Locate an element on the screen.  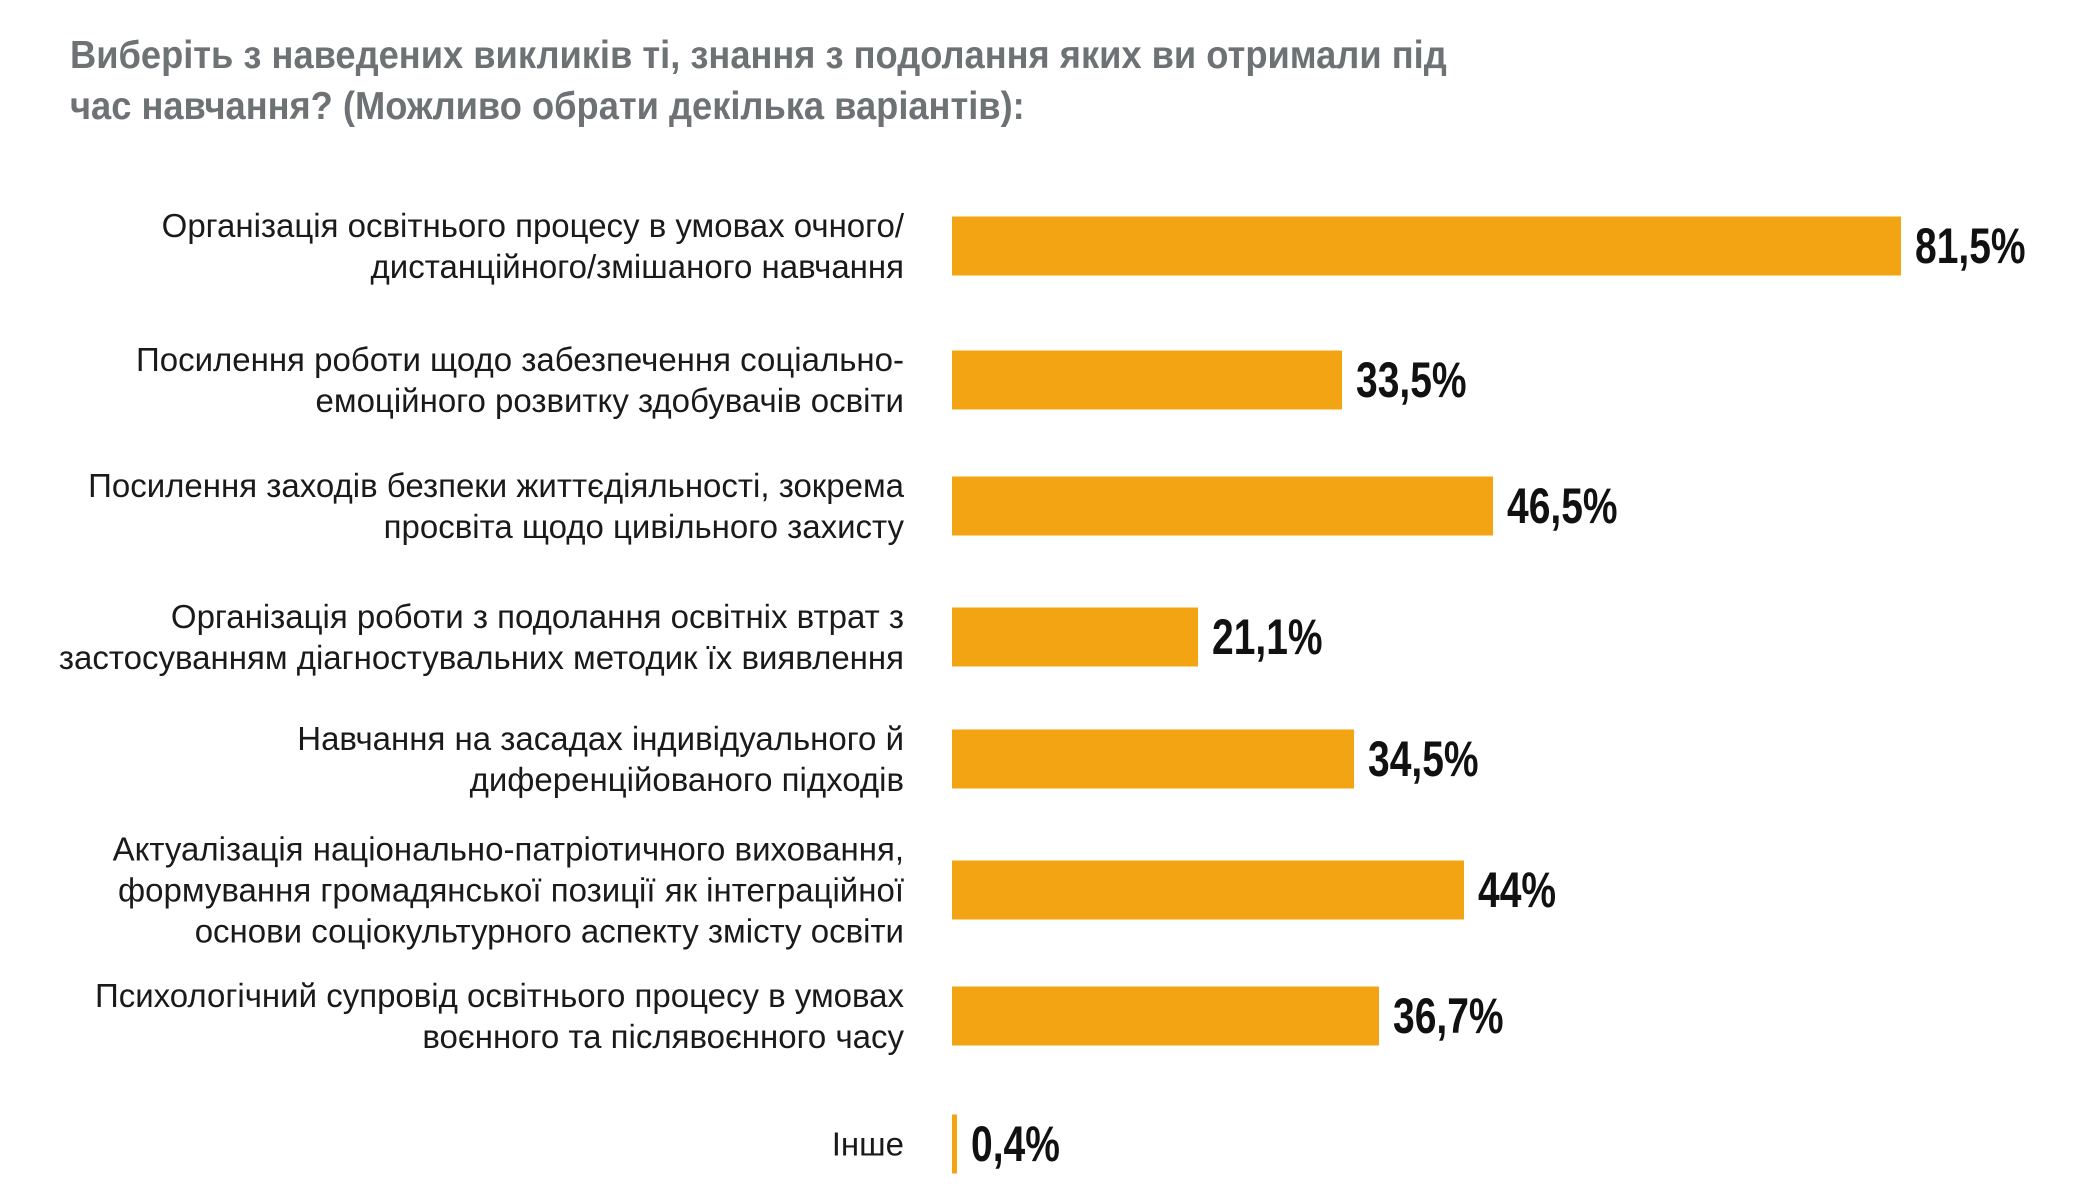
value-label: 81,5% is located at coordinates (1970, 246).